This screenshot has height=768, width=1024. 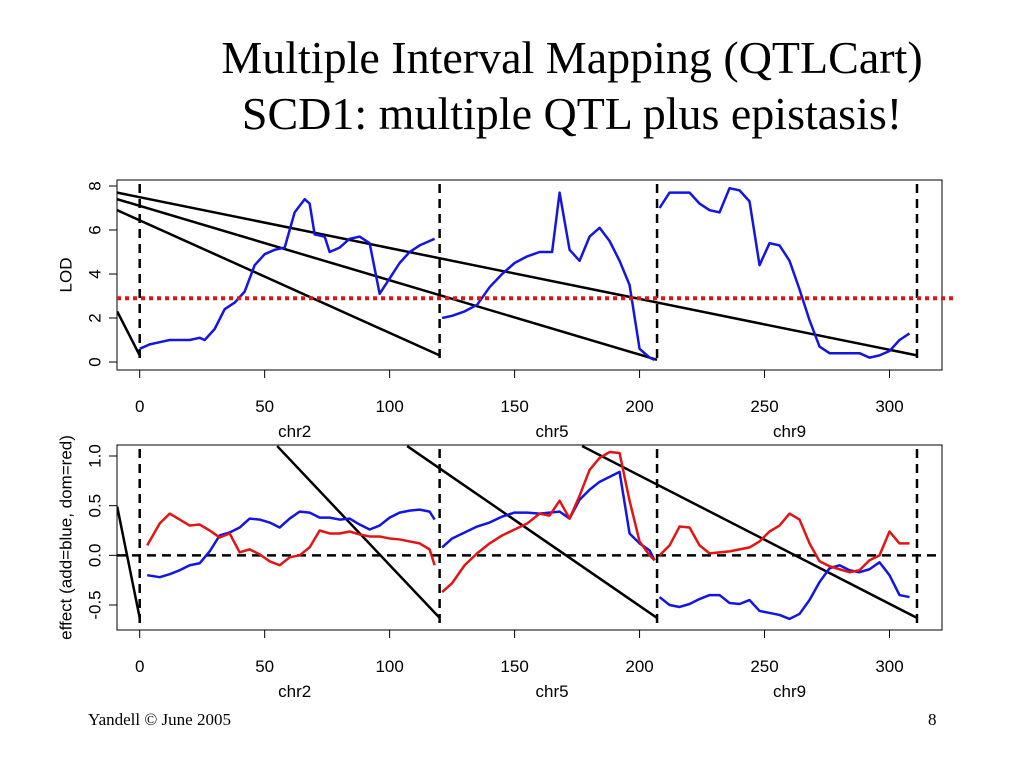 I want to click on y-tick-label: 0.0, so click(x=95, y=556).